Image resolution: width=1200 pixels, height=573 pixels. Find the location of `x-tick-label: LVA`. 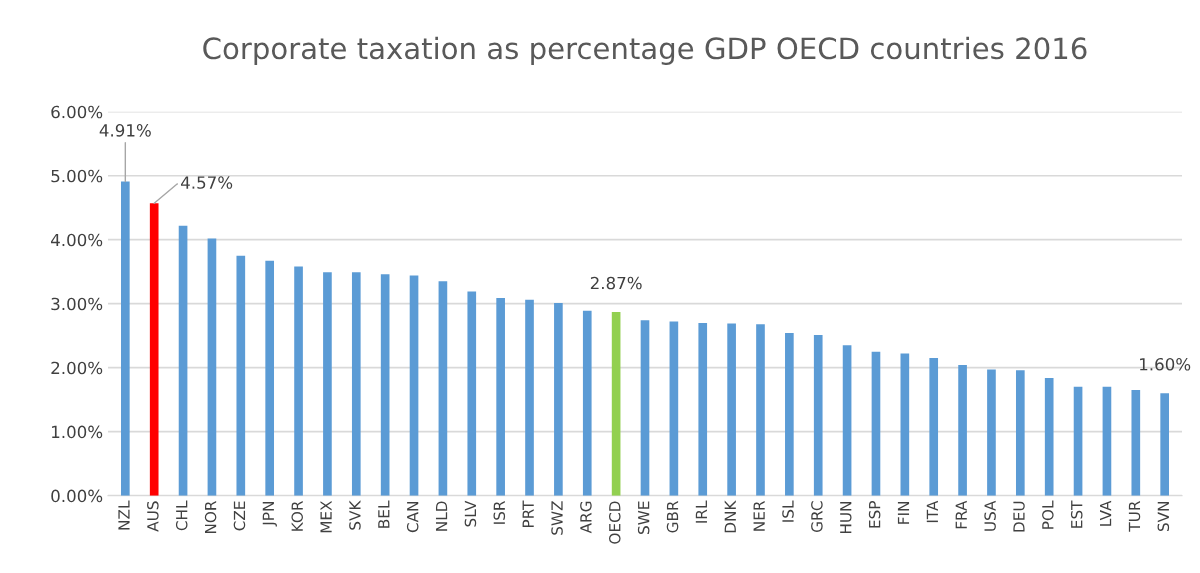

x-tick-label: LVA is located at coordinates (1106, 513).